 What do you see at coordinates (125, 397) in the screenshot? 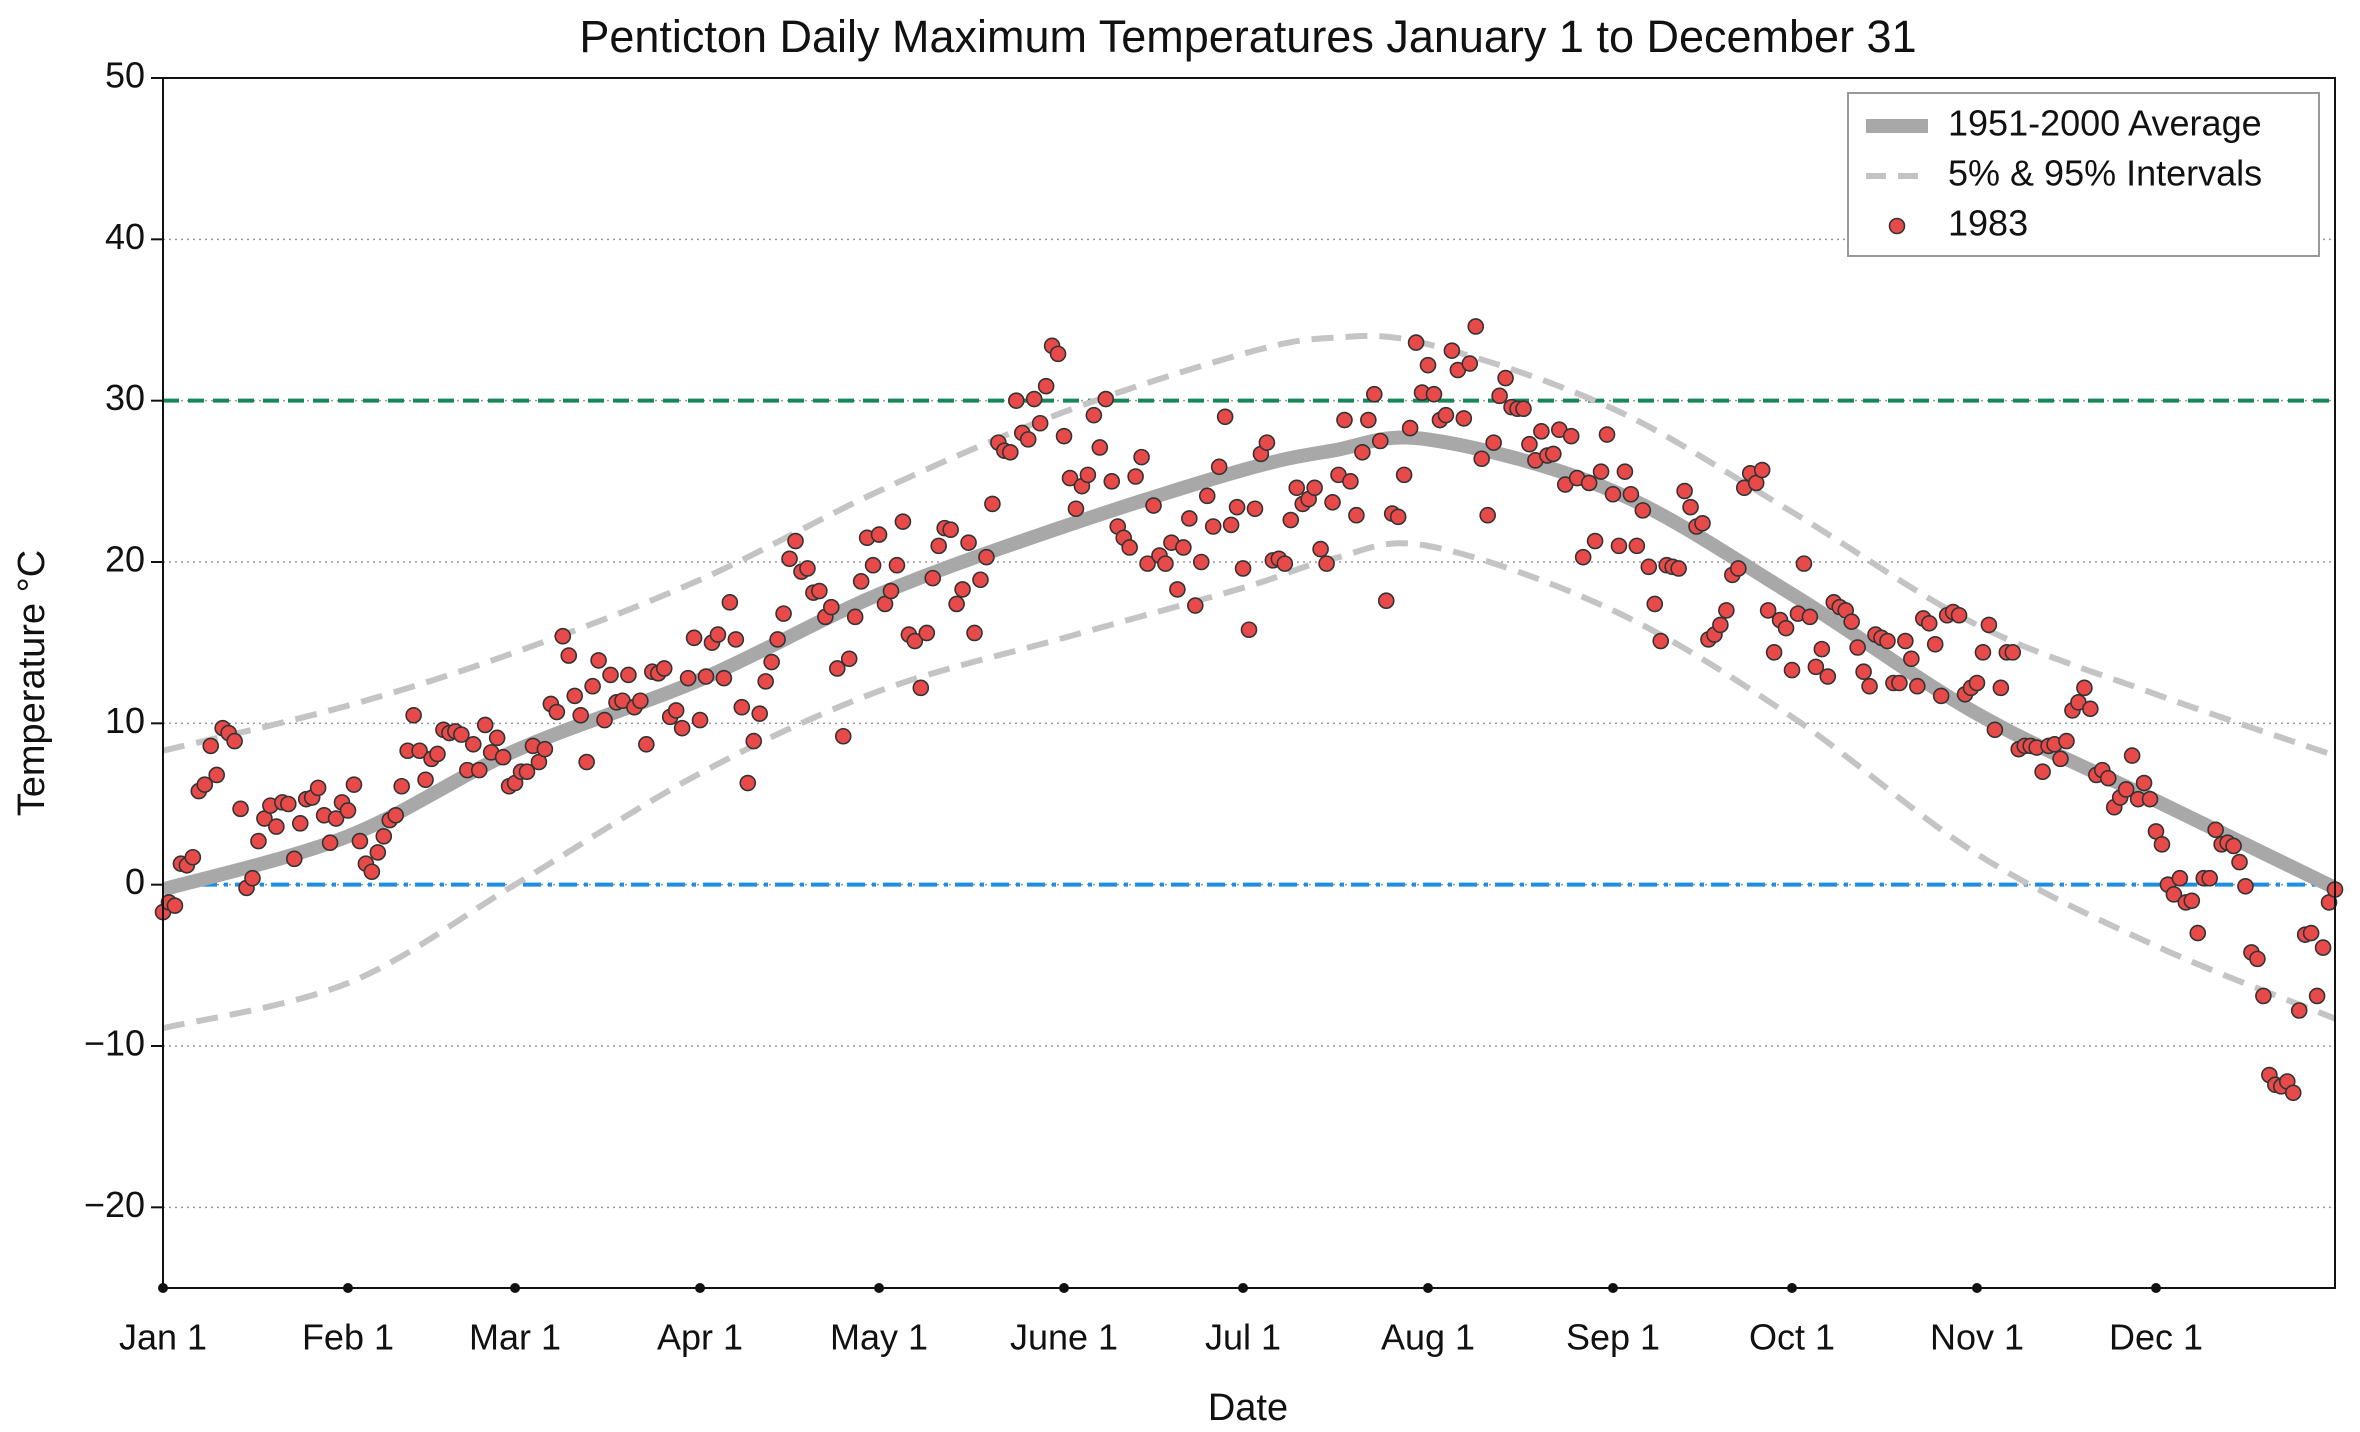
I see `y-tick-label: 30` at bounding box center [125, 397].